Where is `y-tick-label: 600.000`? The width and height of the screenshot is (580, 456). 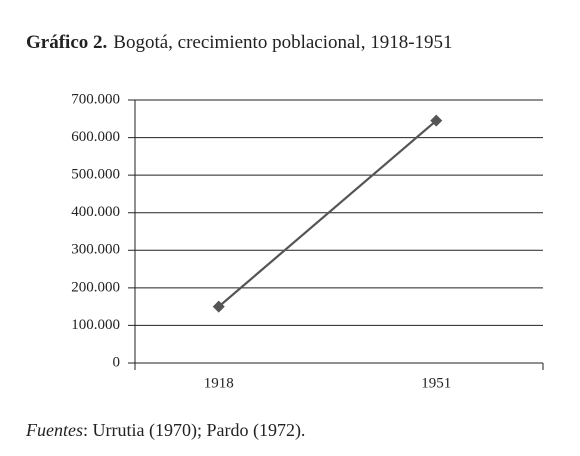
y-tick-label: 600.000 is located at coordinates (95, 137).